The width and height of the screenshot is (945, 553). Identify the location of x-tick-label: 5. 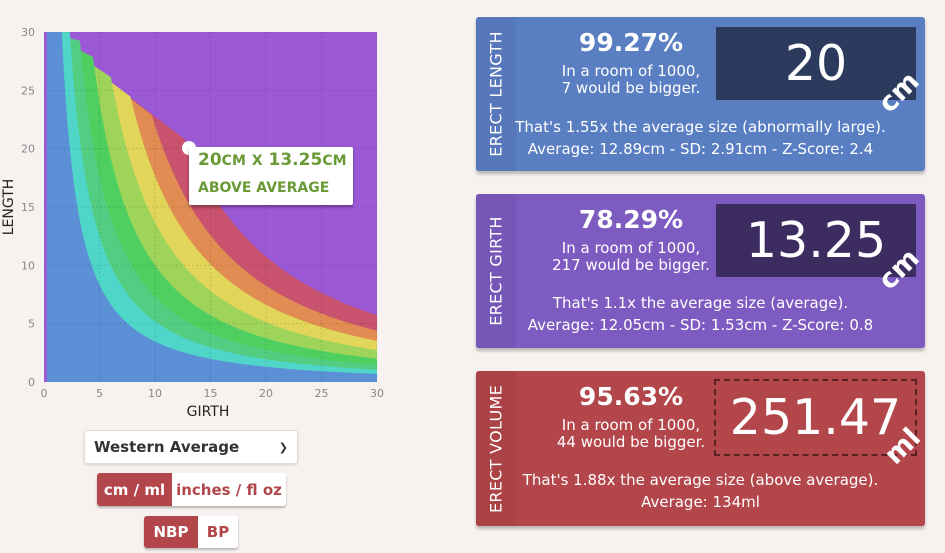
(99, 393).